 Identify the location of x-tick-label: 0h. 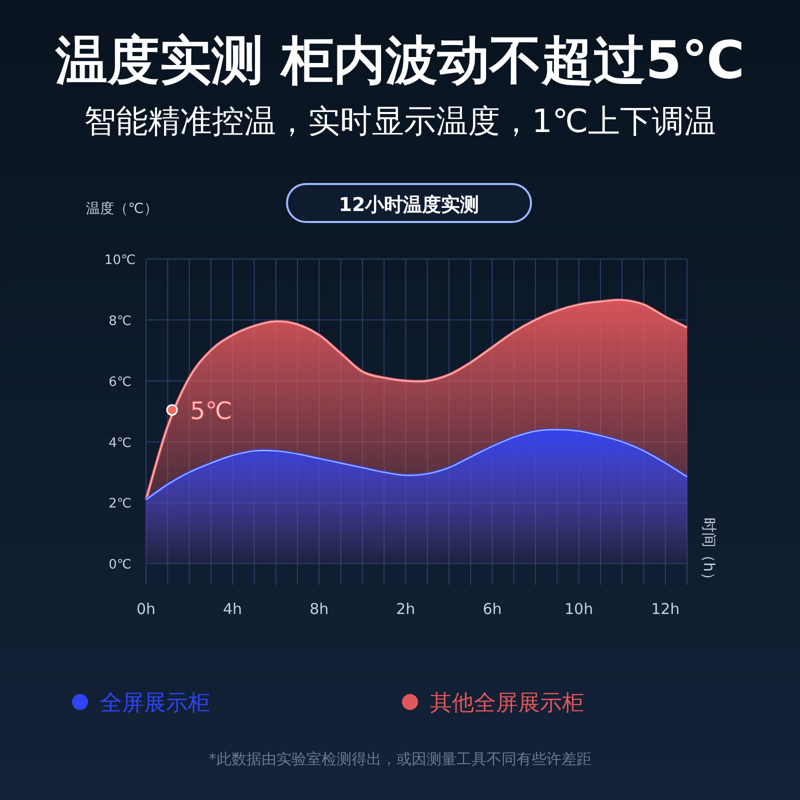
(146, 609).